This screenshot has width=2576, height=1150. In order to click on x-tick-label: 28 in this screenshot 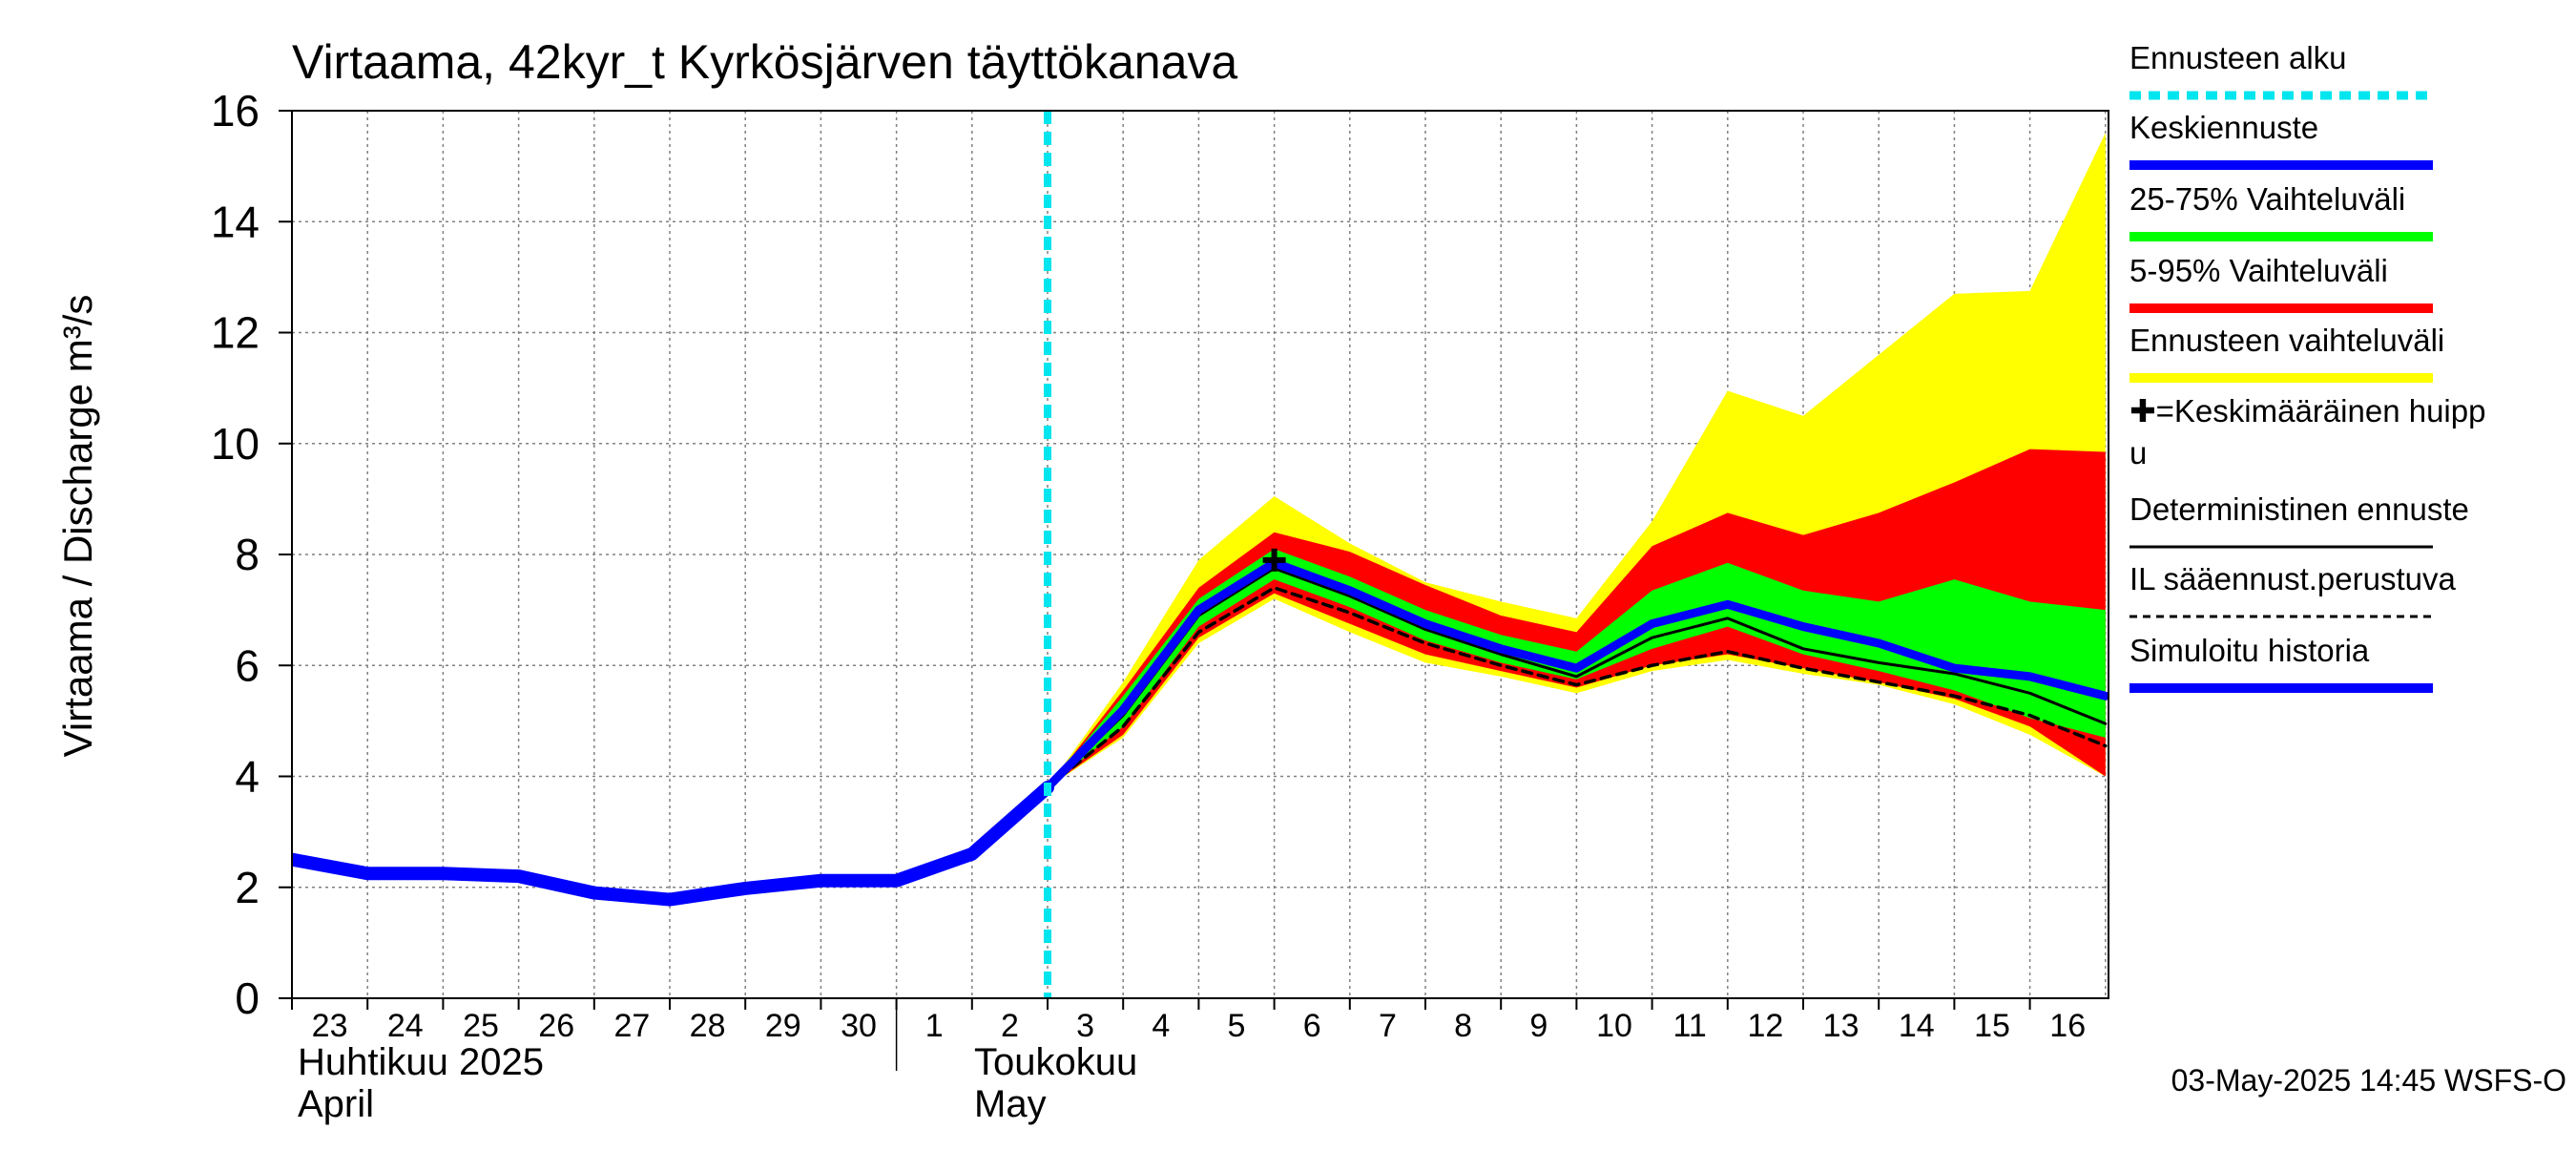, I will do `click(708, 1026)`.